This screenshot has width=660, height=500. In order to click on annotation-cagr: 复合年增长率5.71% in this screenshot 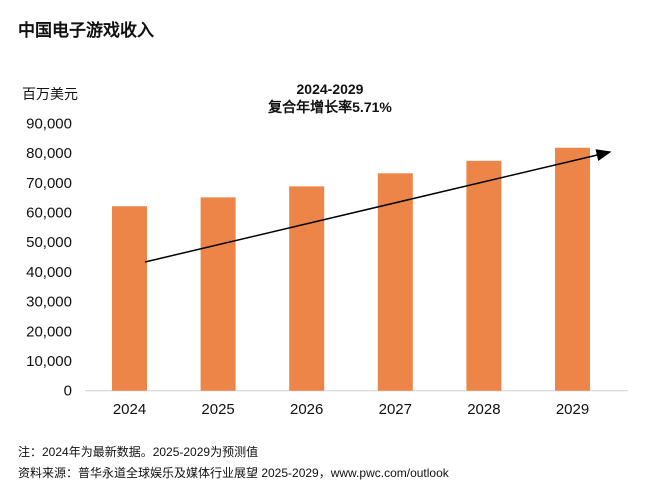, I will do `click(330, 107)`.